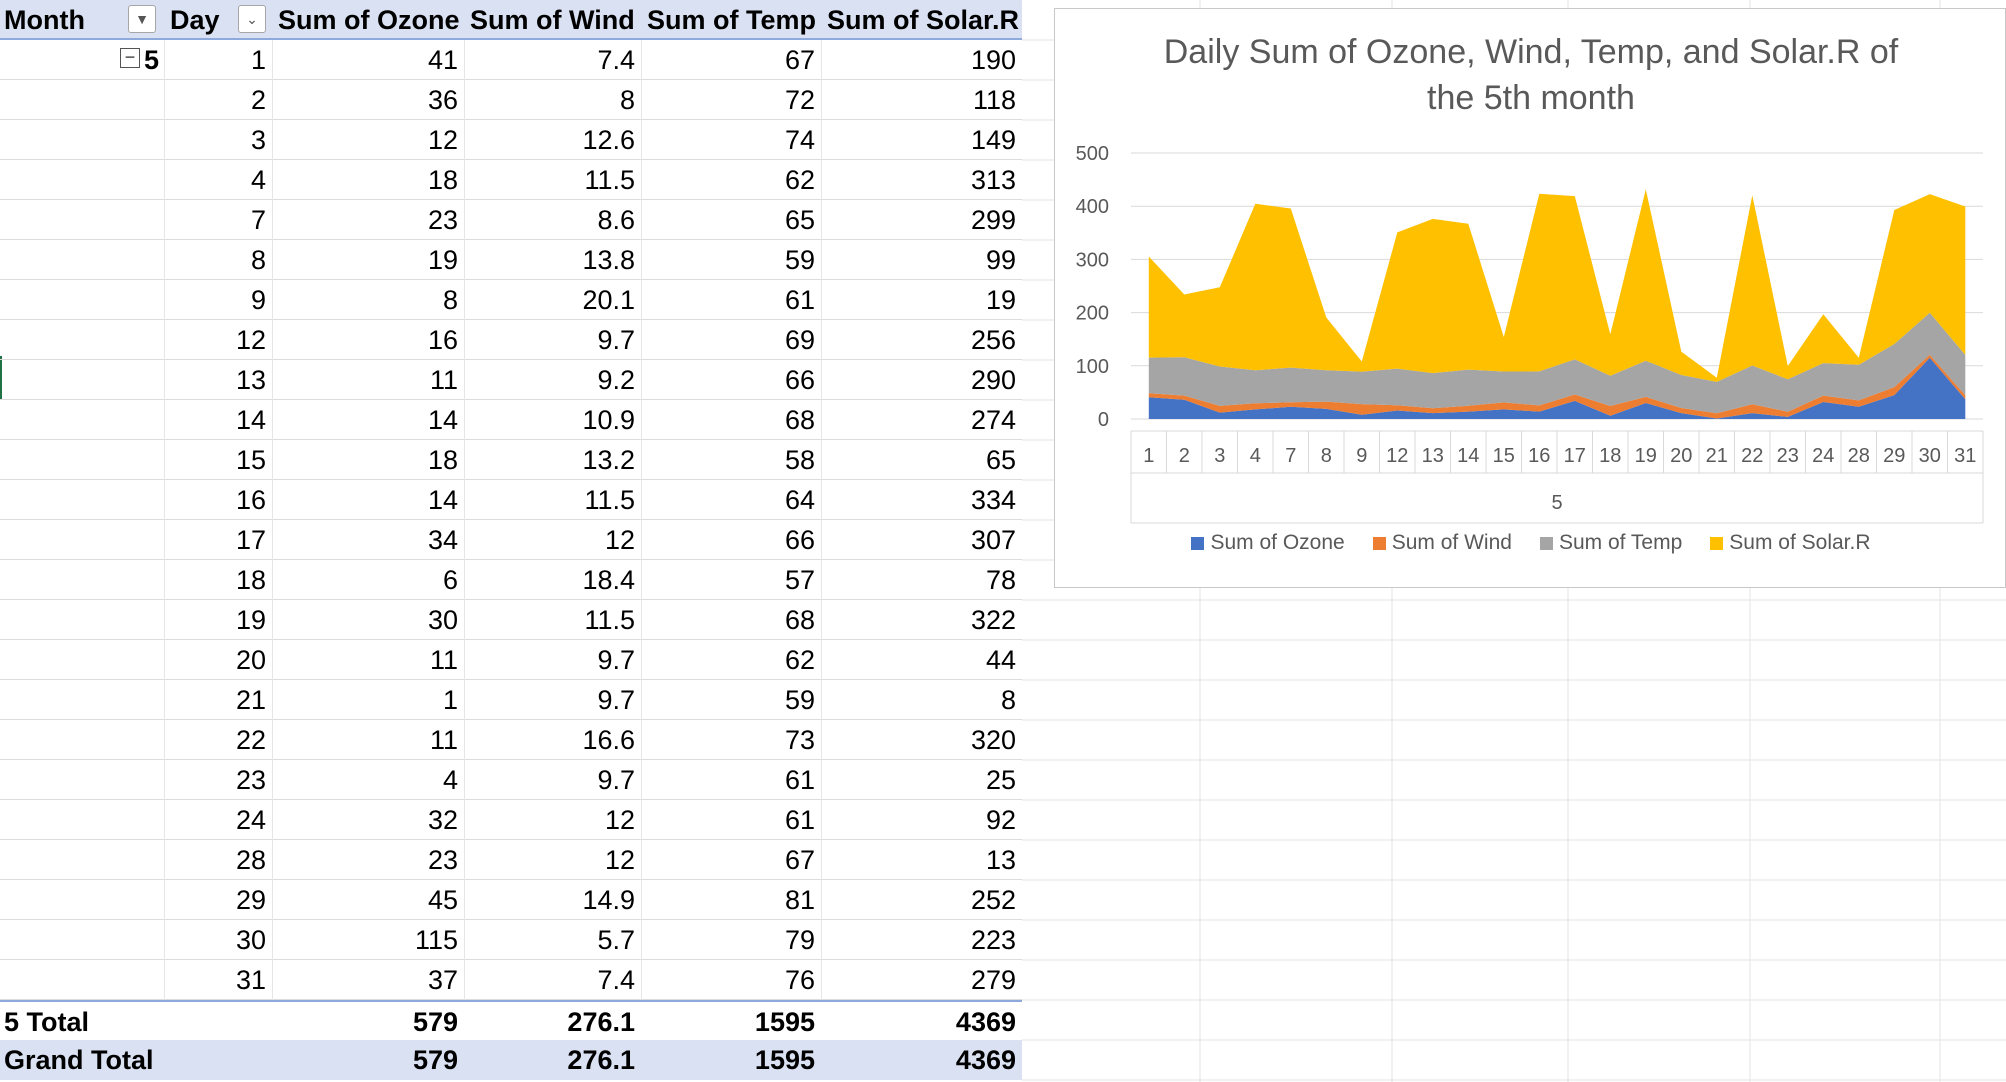  What do you see at coordinates (552, 20) in the screenshot?
I see `header-wind: Sum of Wind` at bounding box center [552, 20].